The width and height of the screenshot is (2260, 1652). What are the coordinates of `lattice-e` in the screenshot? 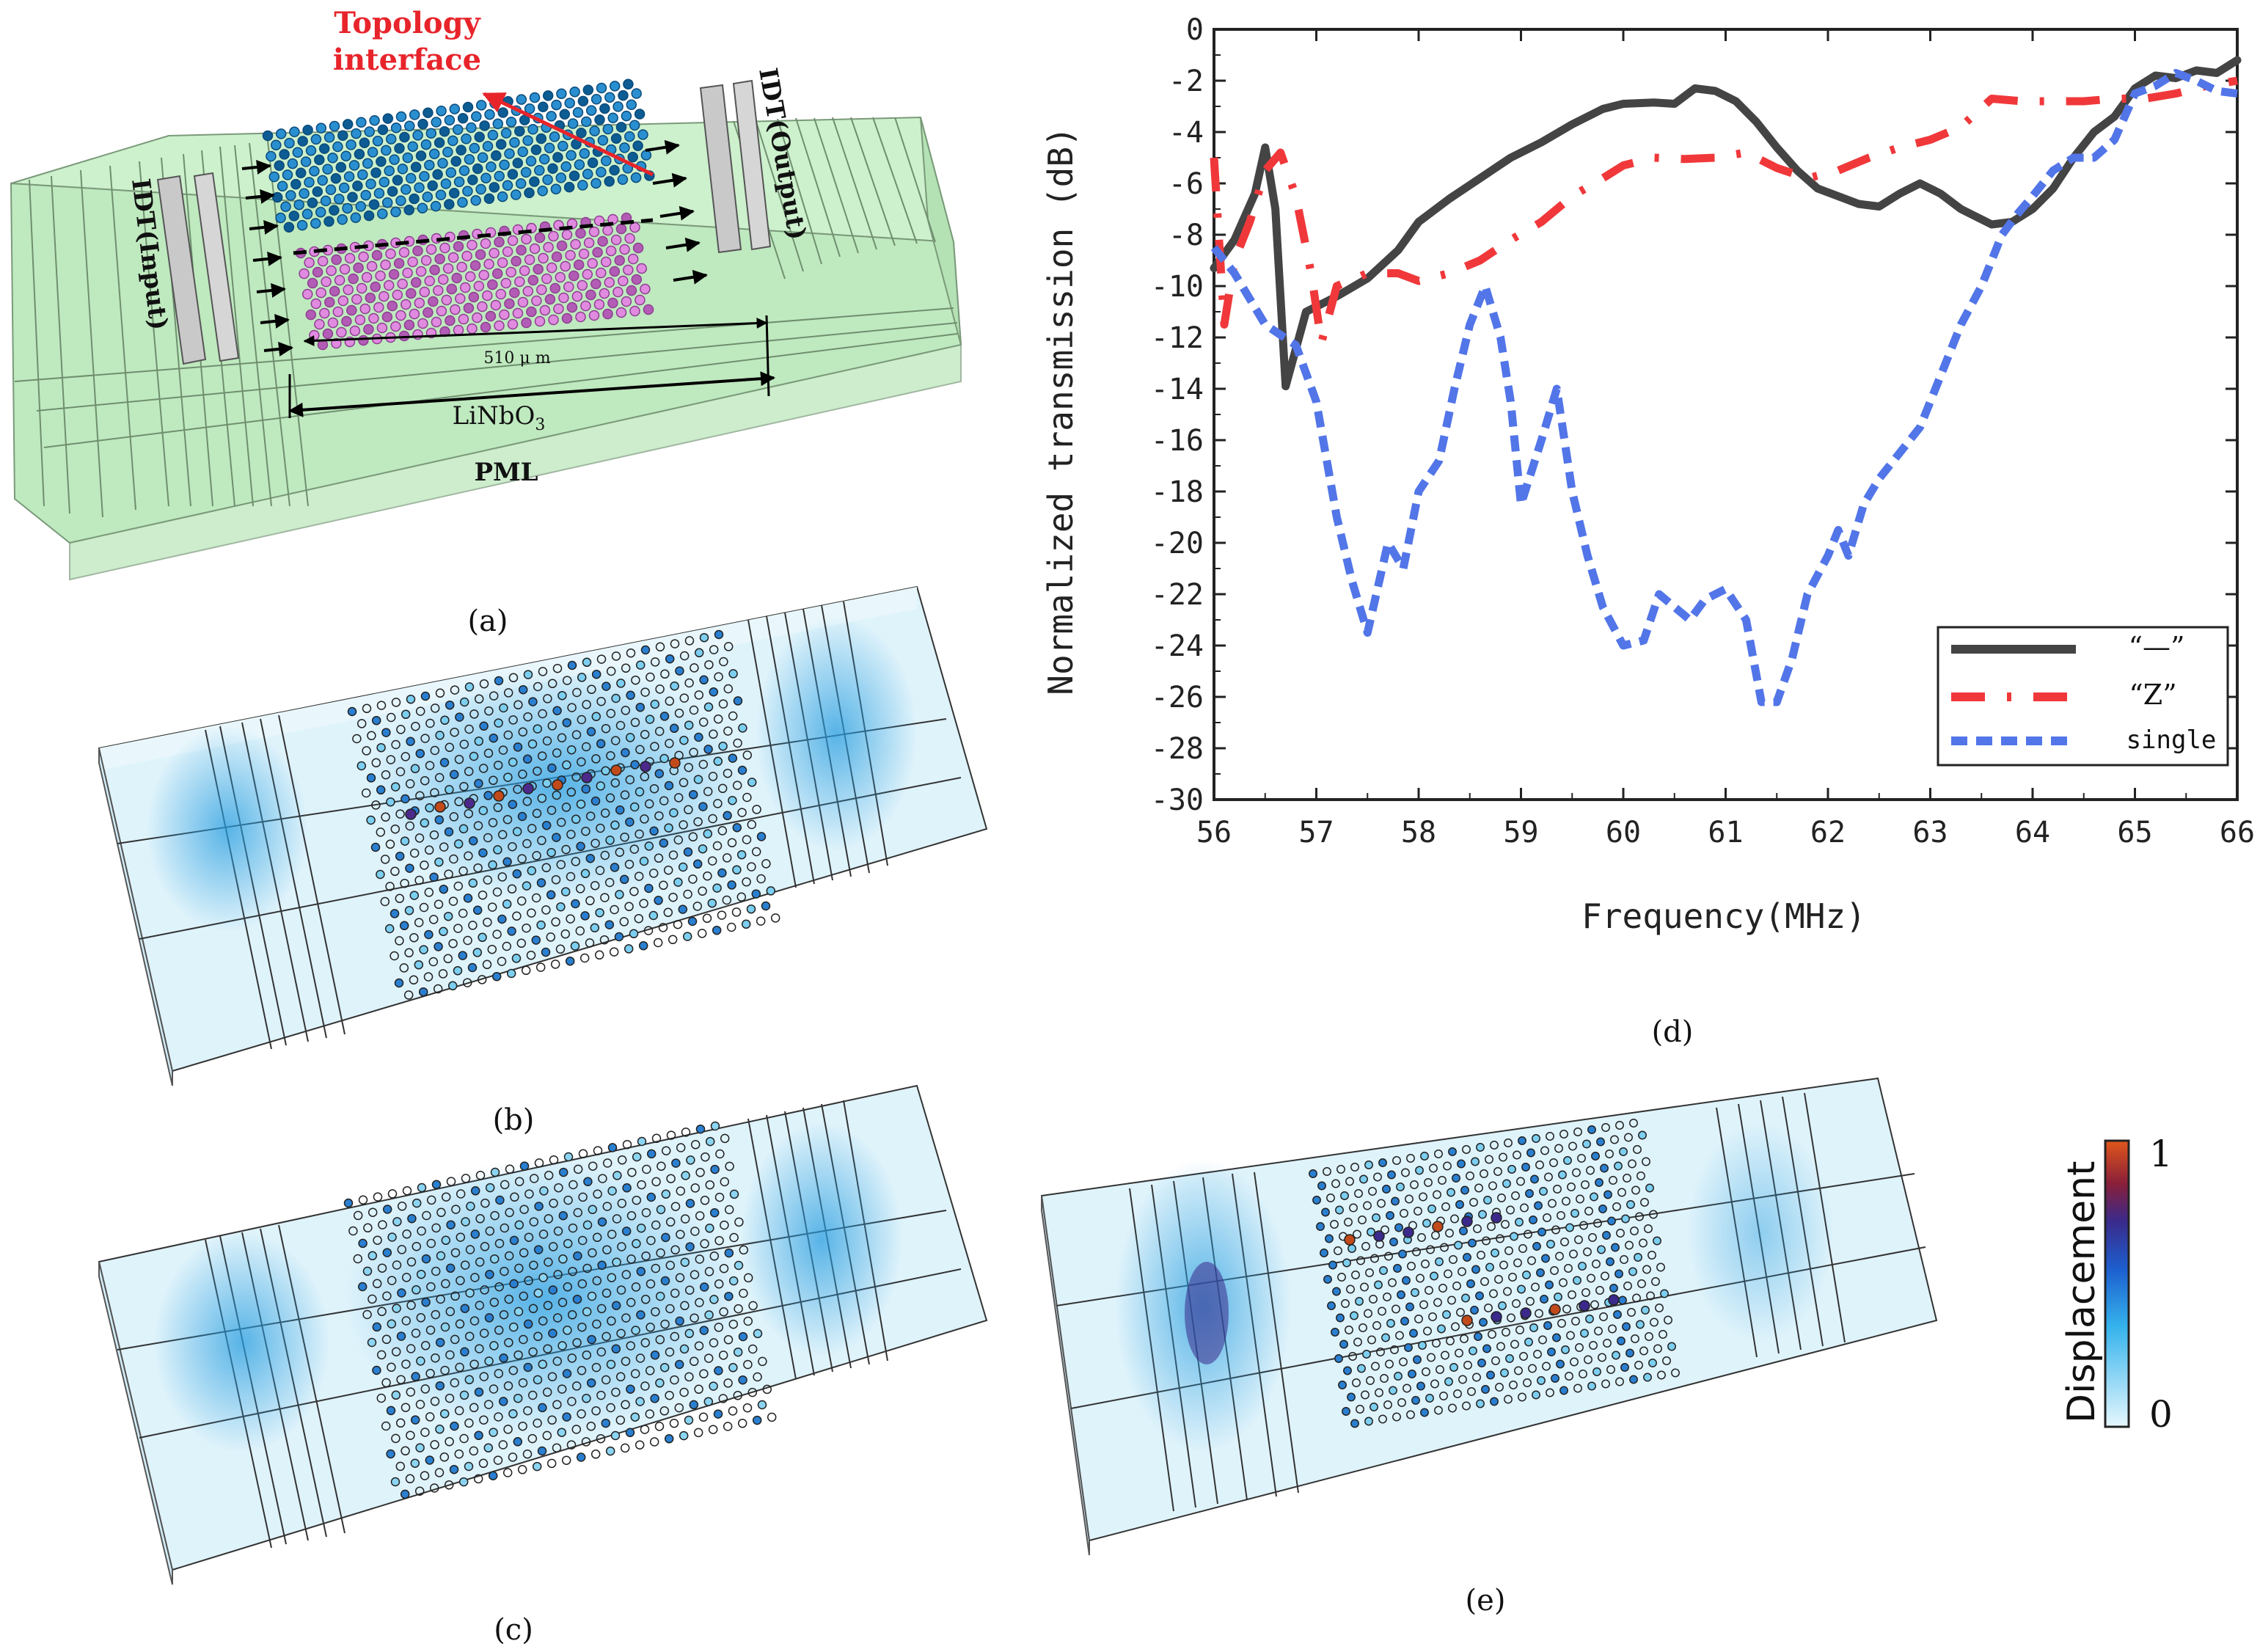 It's located at (1495, 1273).